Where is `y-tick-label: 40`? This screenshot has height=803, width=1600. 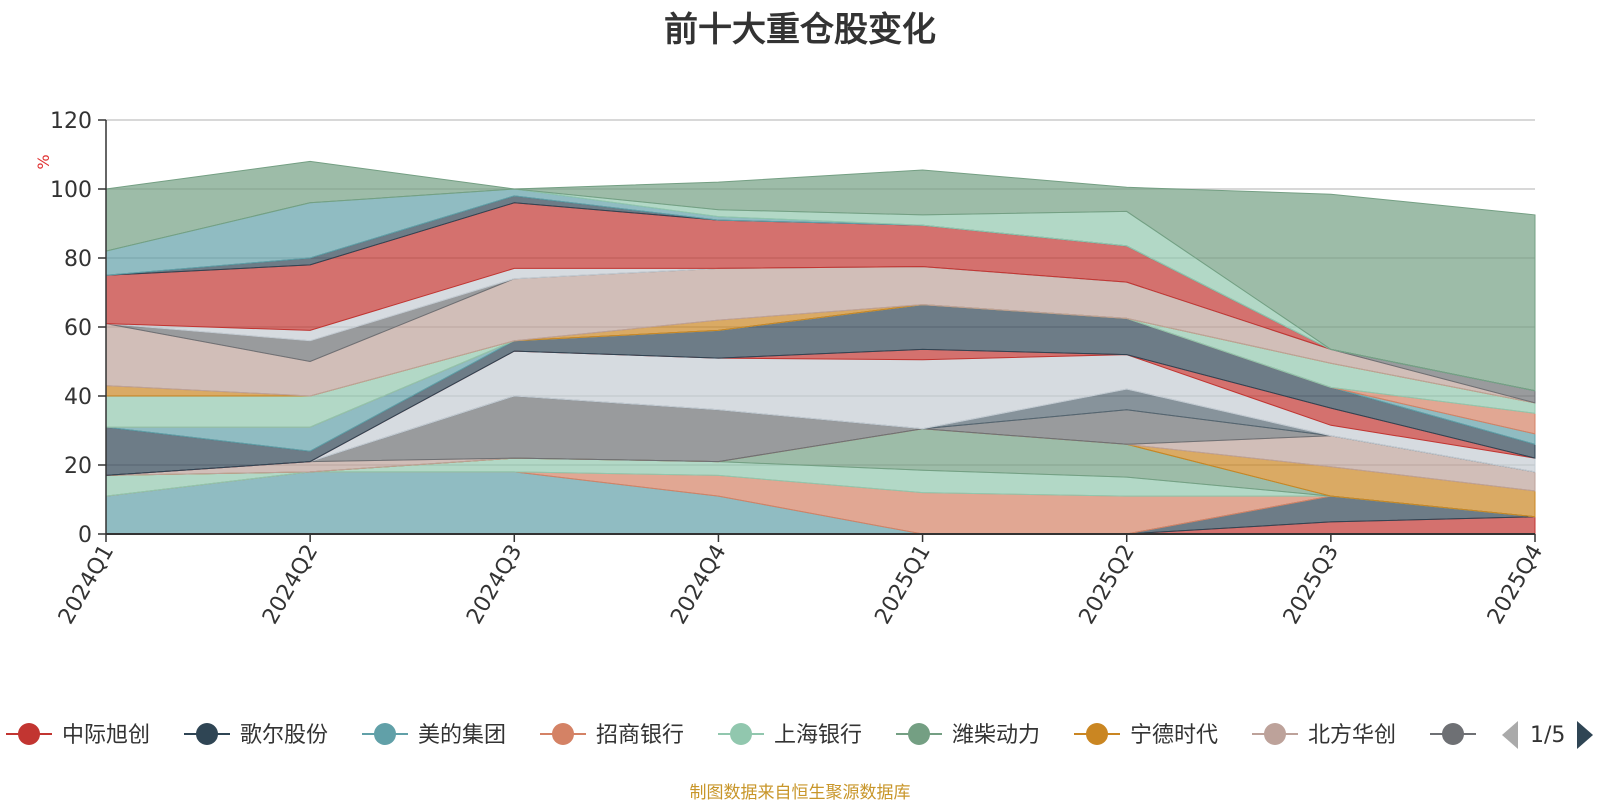 y-tick-label: 40 is located at coordinates (78, 397).